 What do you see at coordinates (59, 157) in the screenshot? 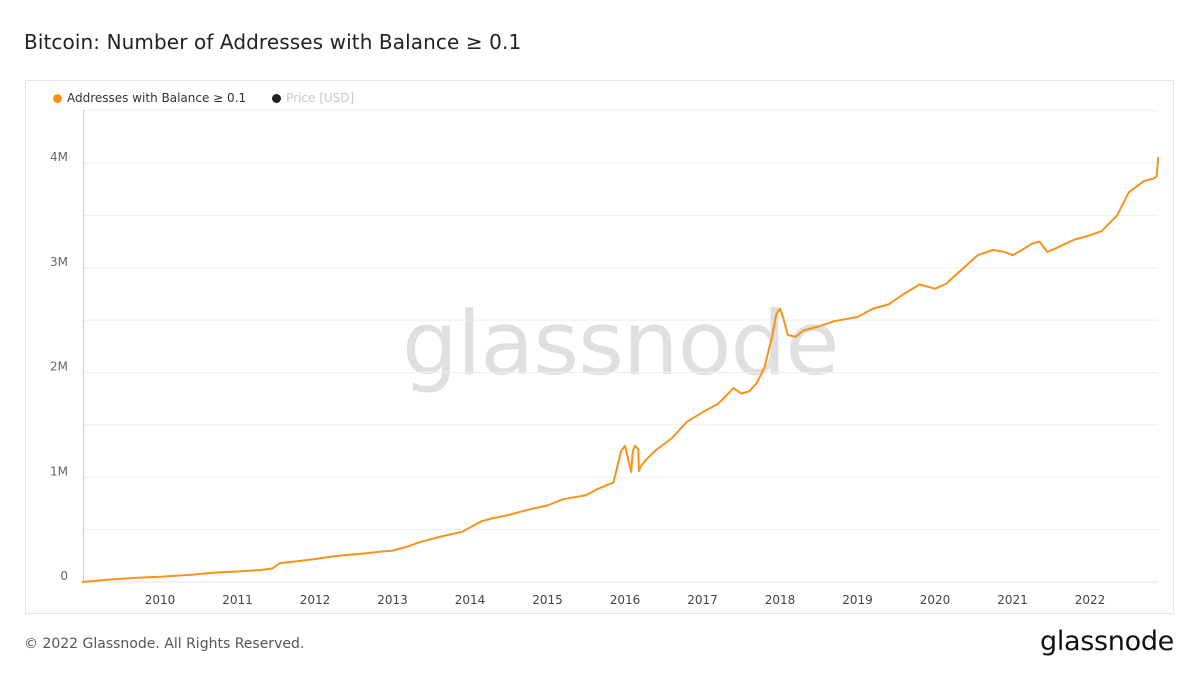
I see `y-tick-label: 4M` at bounding box center [59, 157].